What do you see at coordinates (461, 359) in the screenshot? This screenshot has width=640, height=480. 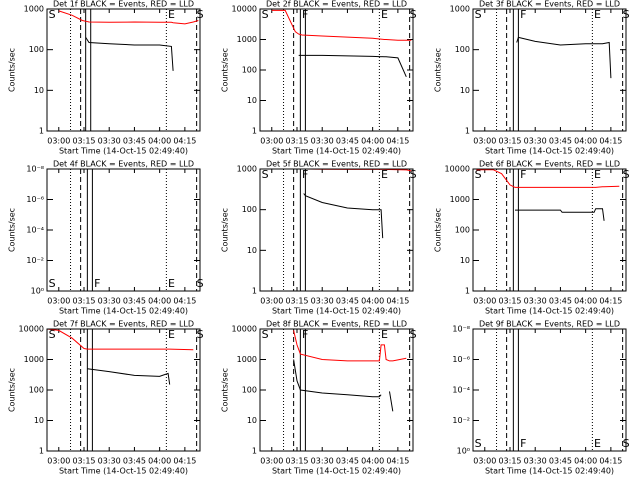 I see `y-tick-label: 10⁻⁶` at bounding box center [461, 359].